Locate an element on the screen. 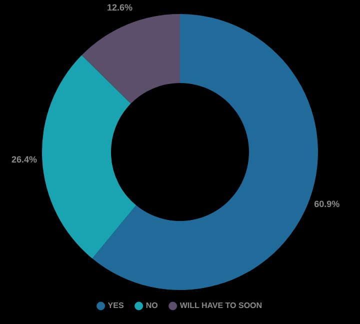 Image resolution: width=360 pixels, height=324 pixels. data-label: 60.9% is located at coordinates (327, 204).